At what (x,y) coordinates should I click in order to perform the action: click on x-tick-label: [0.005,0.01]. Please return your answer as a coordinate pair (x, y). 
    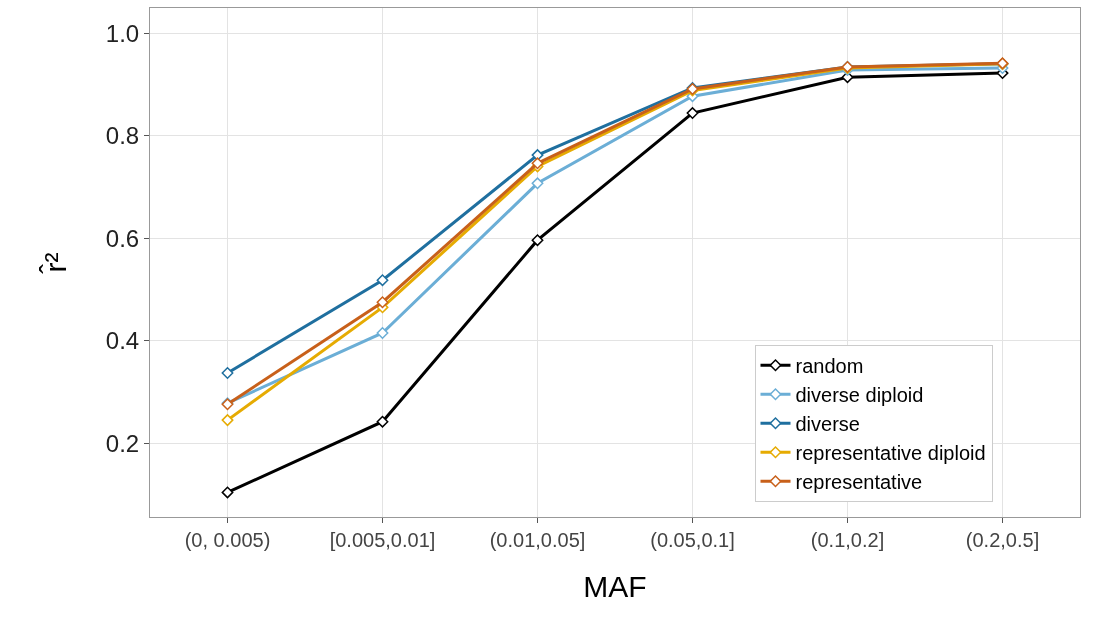
    Looking at the image, I should click on (382, 540).